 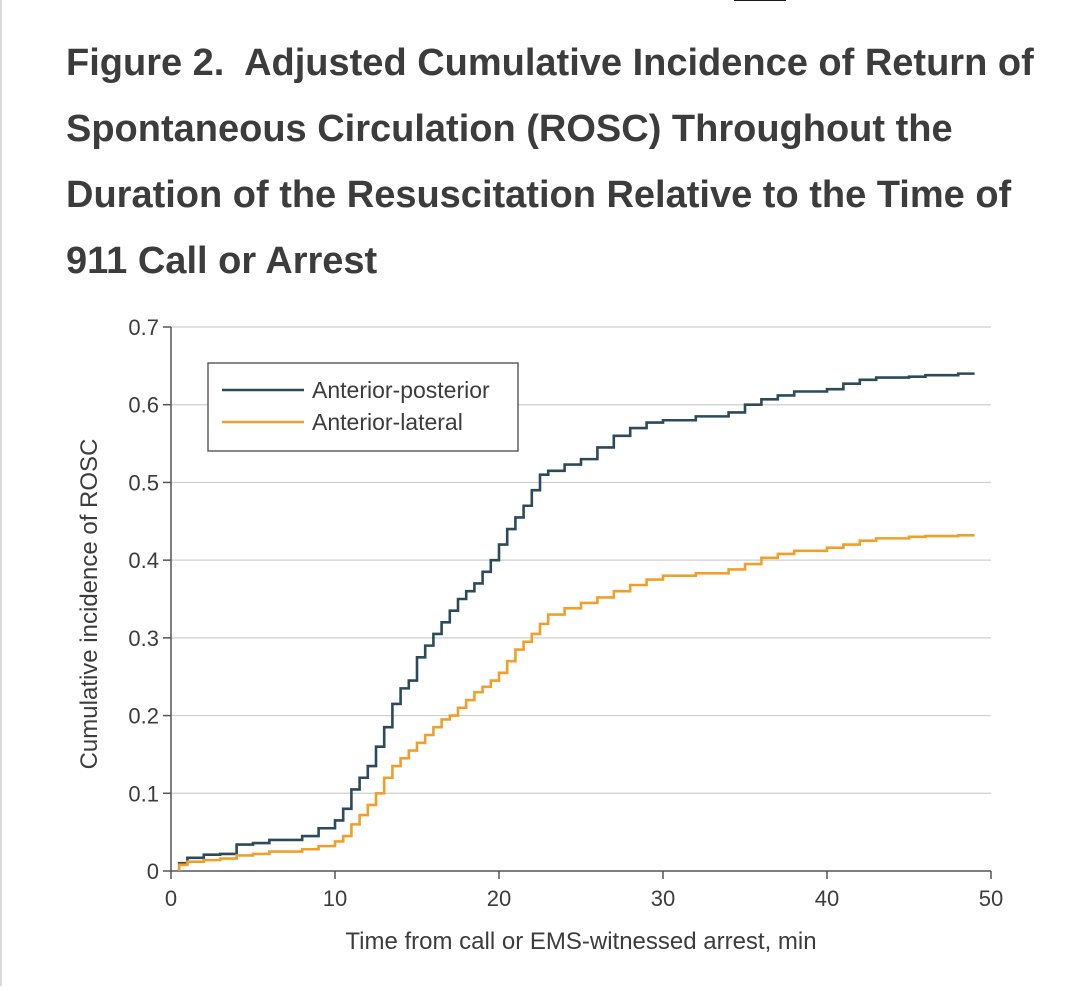 I want to click on y-tick-label: 0.3, so click(x=143, y=638).